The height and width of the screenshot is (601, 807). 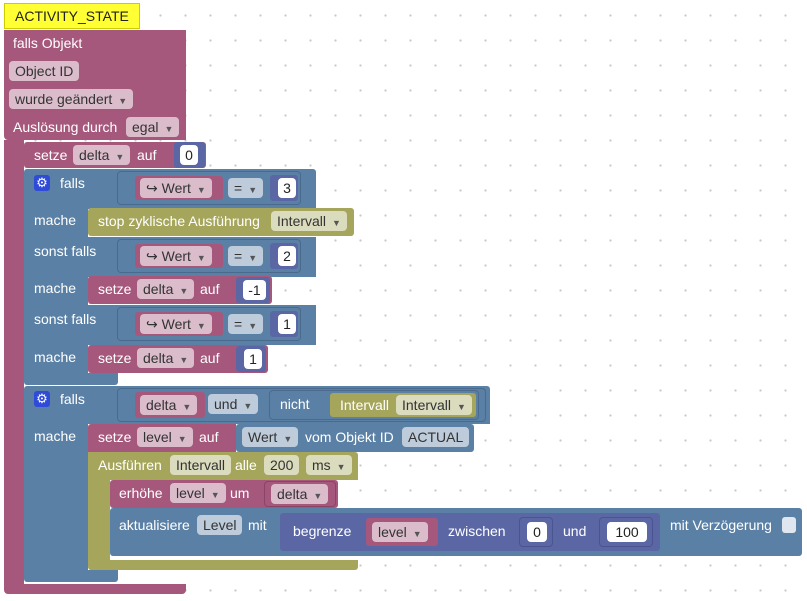 I want to click on stop-label: stop zyklische Ausführung, so click(x=179, y=221).